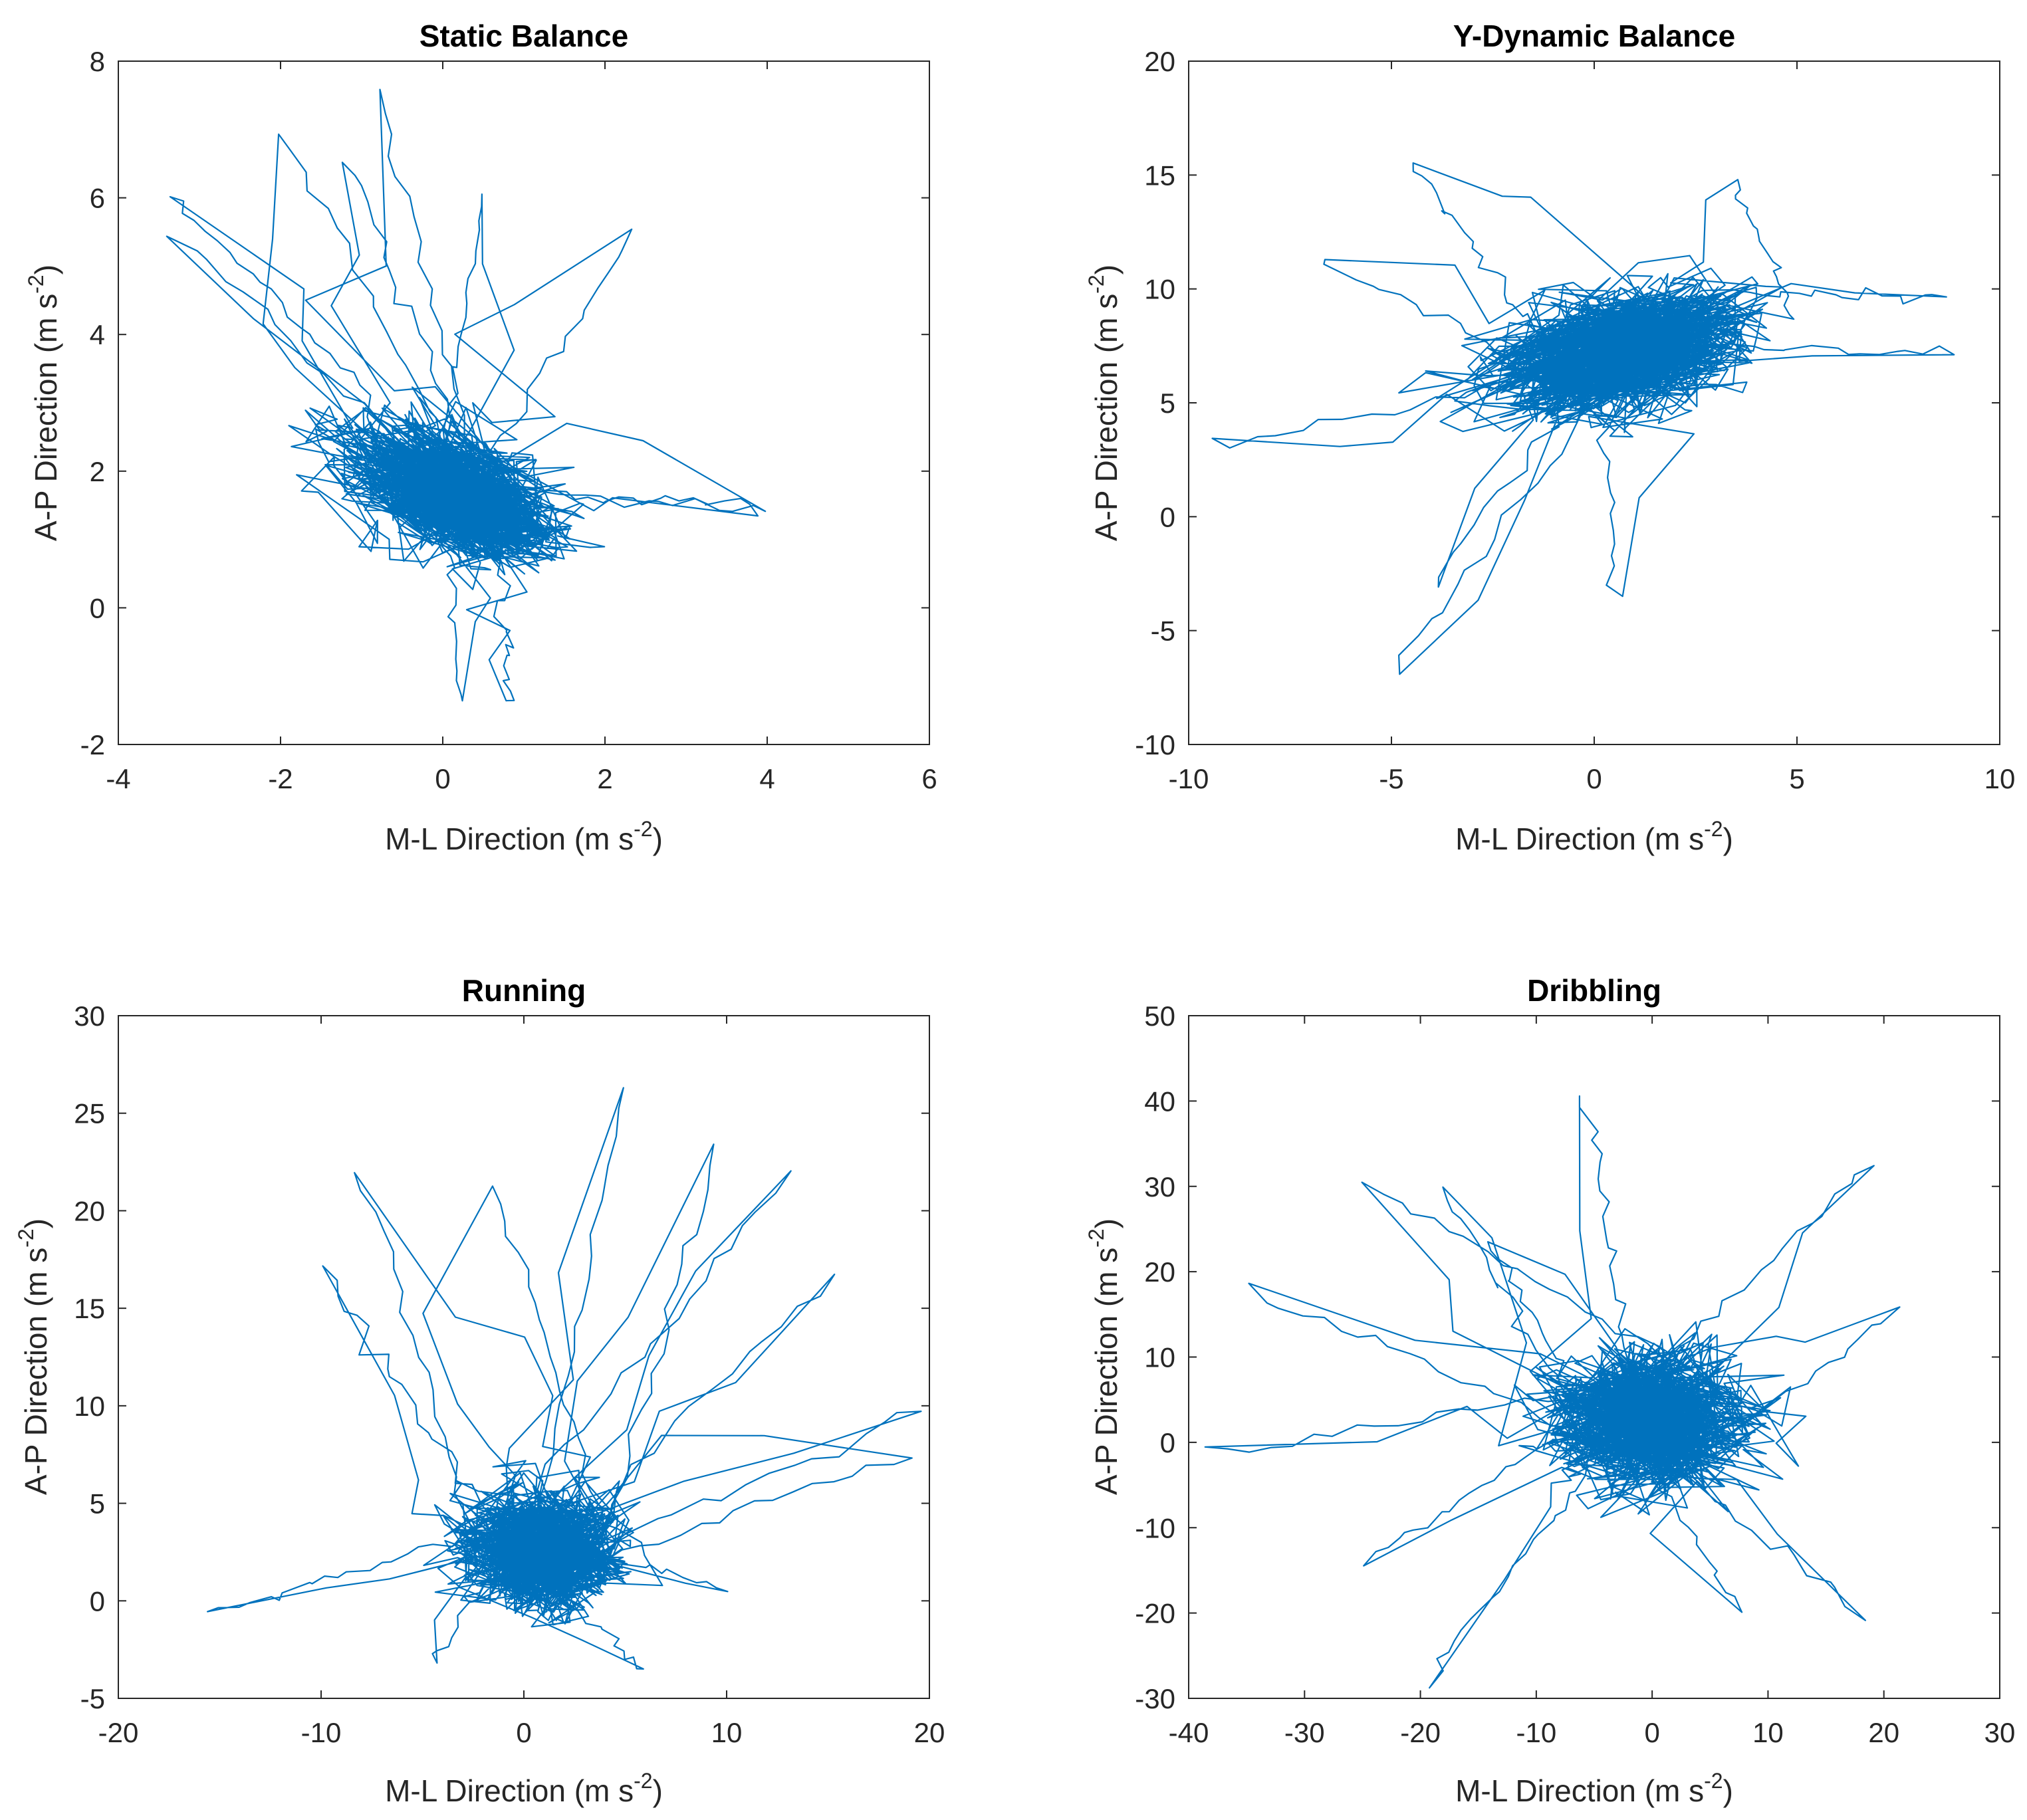 The height and width of the screenshot is (1820, 2027). What do you see at coordinates (97, 198) in the screenshot?
I see `y-tick-label: 6` at bounding box center [97, 198].